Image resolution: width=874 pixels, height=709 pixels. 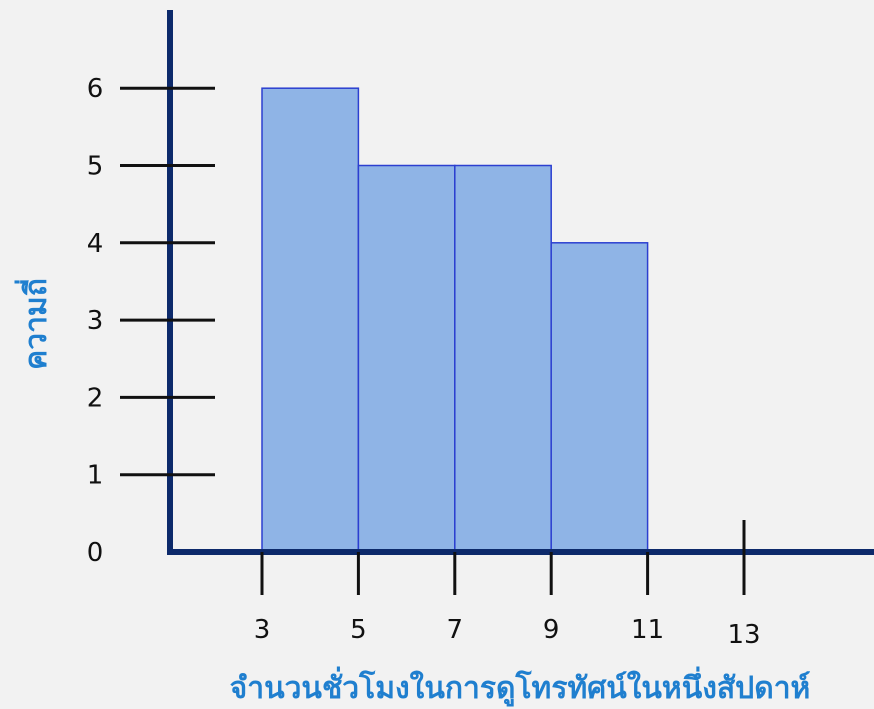 I want to click on y-tick-label-1: 1, so click(x=95, y=476).